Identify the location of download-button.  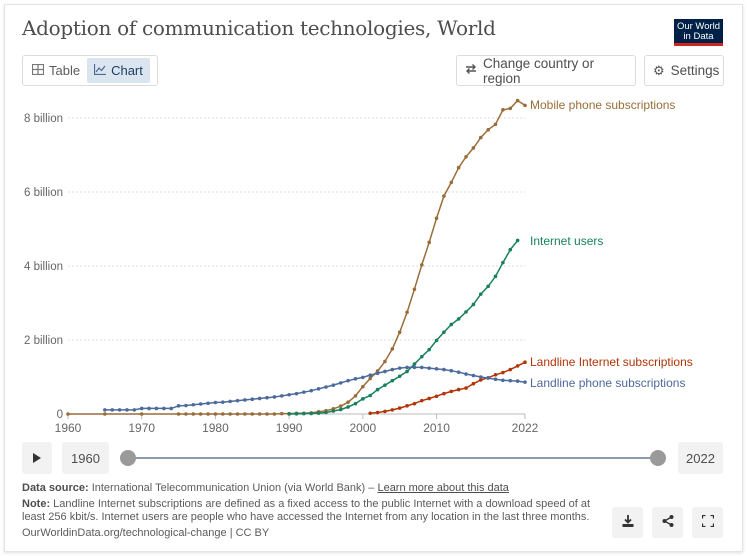
(627, 522).